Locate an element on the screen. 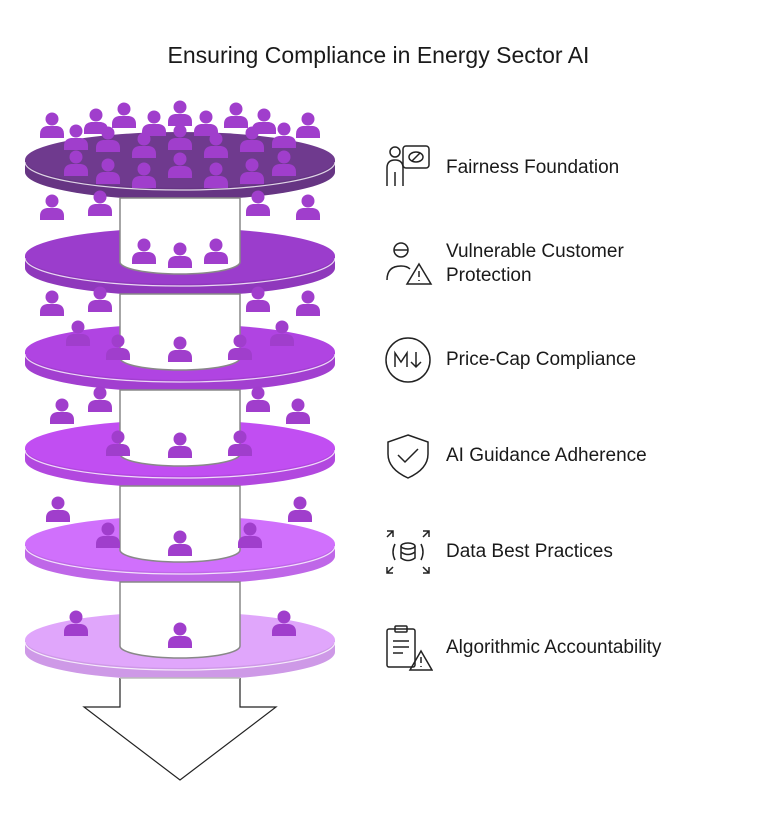 The height and width of the screenshot is (828, 757). price-cap-icon is located at coordinates (408, 360).